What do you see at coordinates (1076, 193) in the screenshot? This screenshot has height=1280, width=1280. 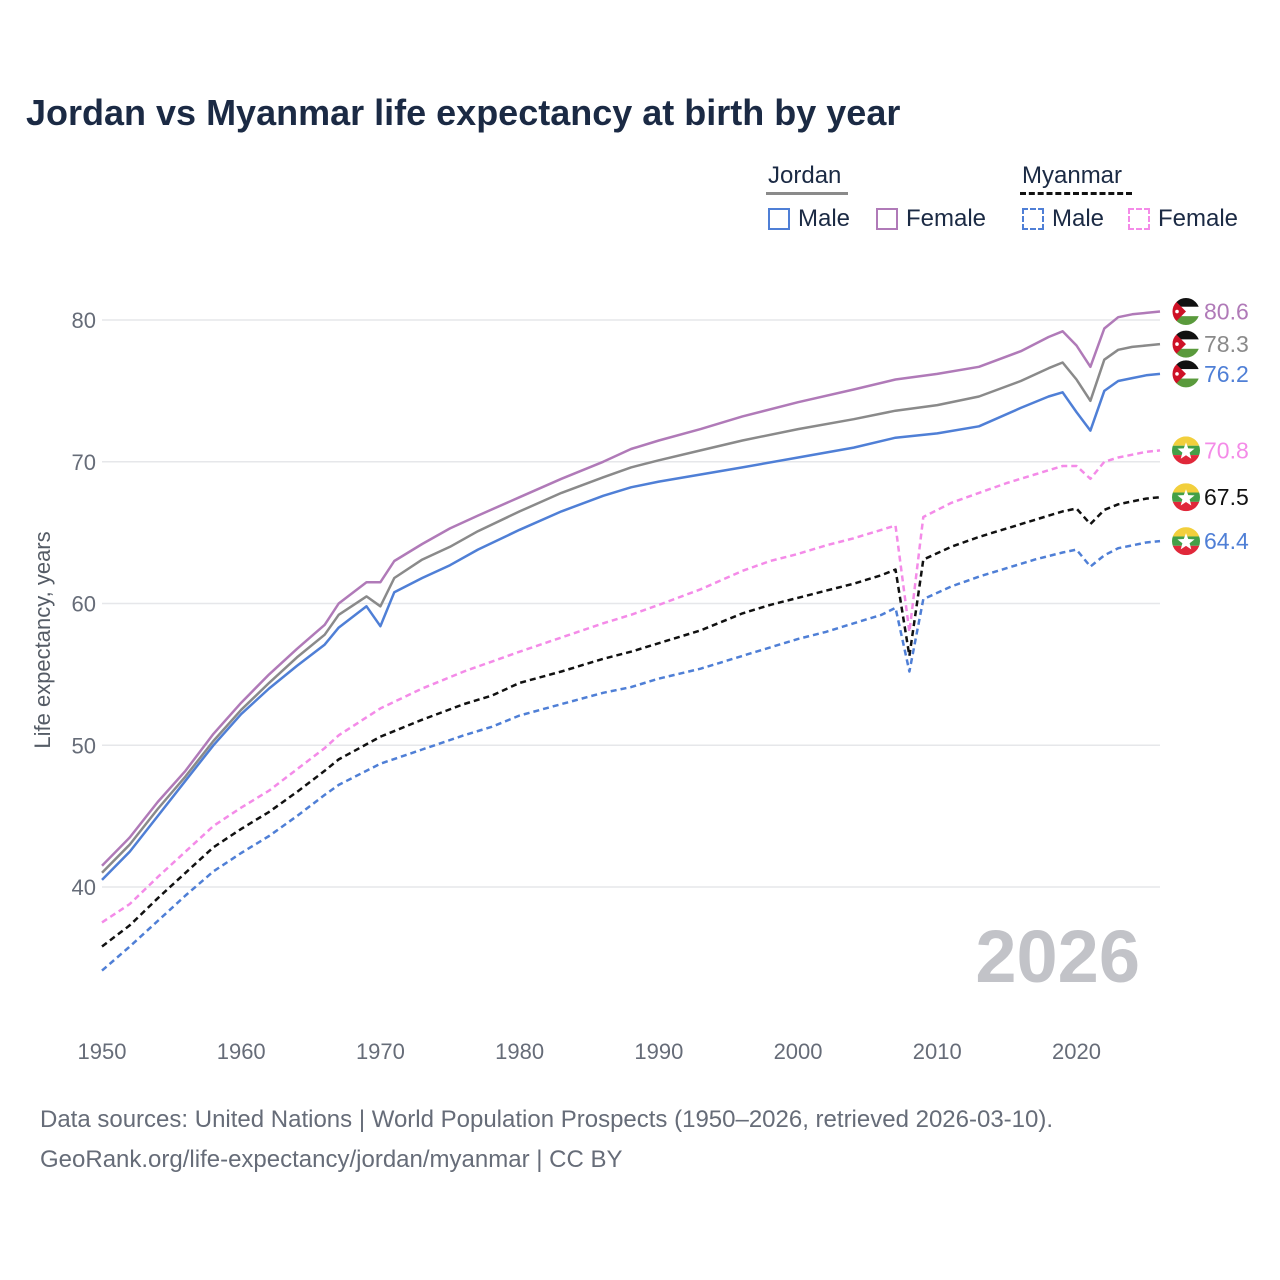 I see `legend-myanmar-line` at bounding box center [1076, 193].